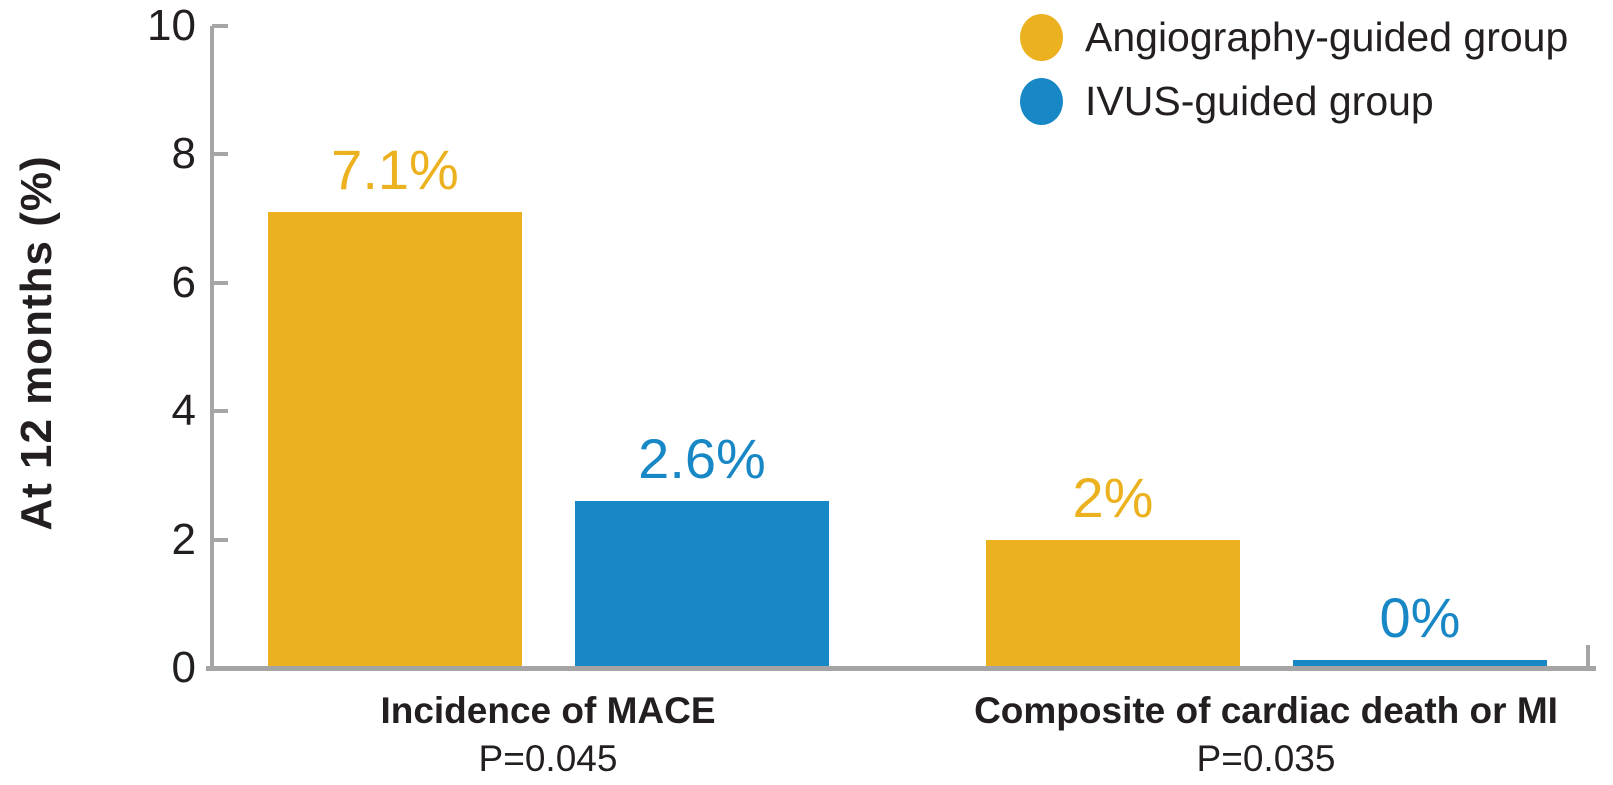  I want to click on y-tick-label-4: 4, so click(183, 411).